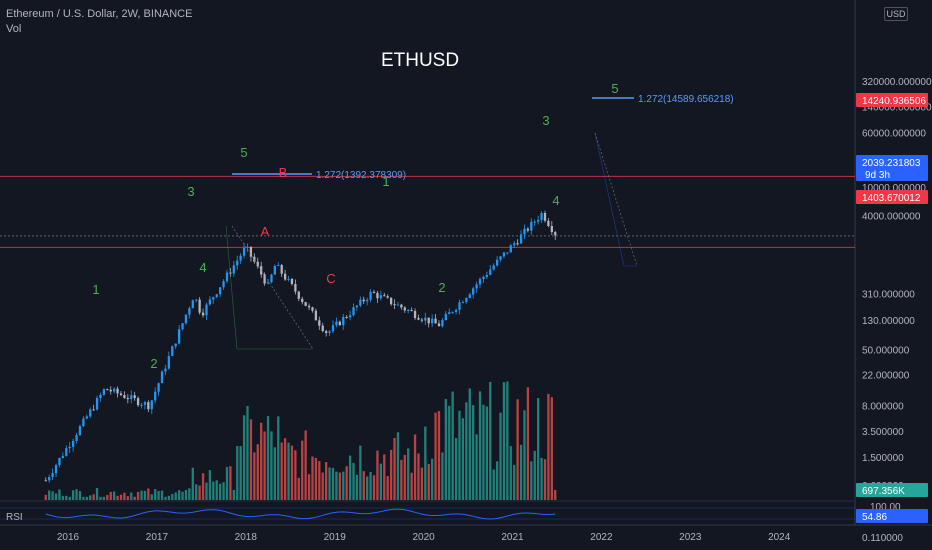 The width and height of the screenshot is (932, 550). Describe the element at coordinates (335, 537) in the screenshot. I see `time-axis-label: 2019` at that location.